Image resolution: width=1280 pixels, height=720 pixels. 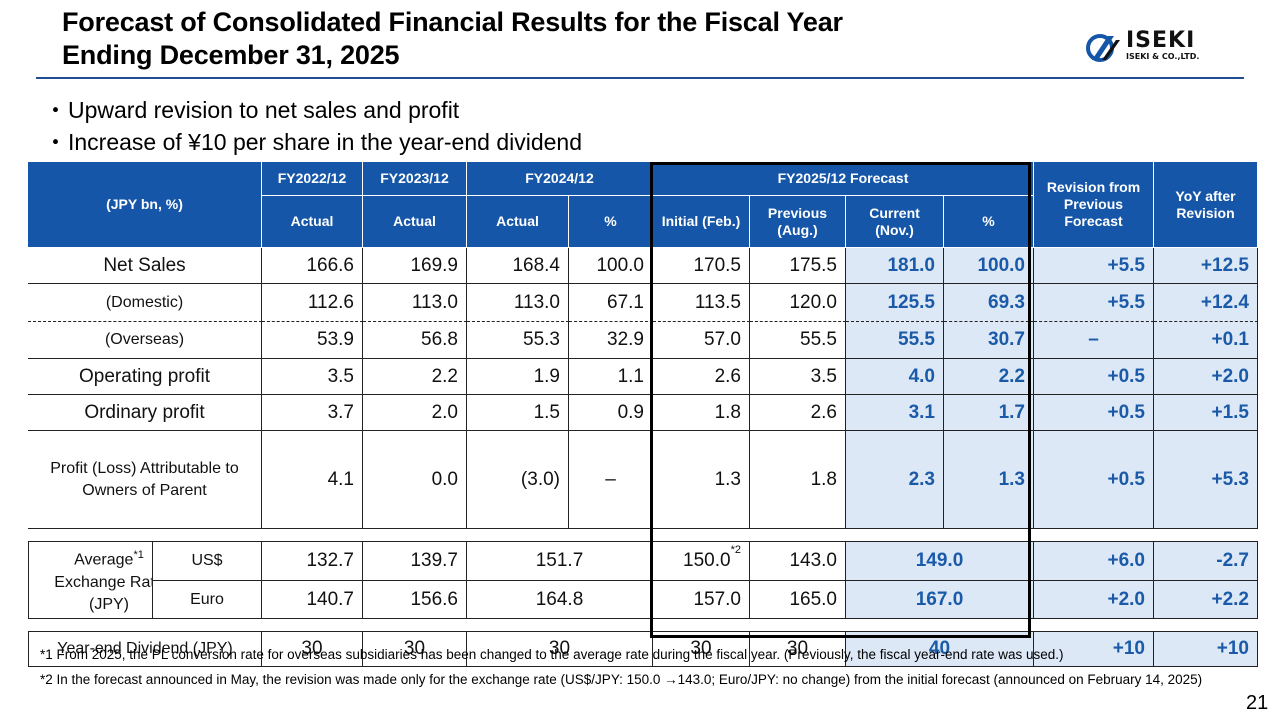 I want to click on table-cell: 30.7, so click(x=989, y=340).